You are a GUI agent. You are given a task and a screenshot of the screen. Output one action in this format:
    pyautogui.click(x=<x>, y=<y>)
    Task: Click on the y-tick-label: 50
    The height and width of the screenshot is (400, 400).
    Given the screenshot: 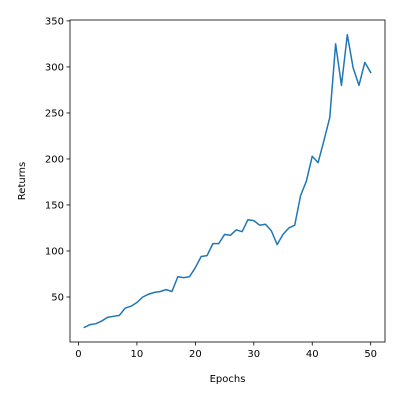 What is the action you would take?
    pyautogui.click(x=57, y=297)
    